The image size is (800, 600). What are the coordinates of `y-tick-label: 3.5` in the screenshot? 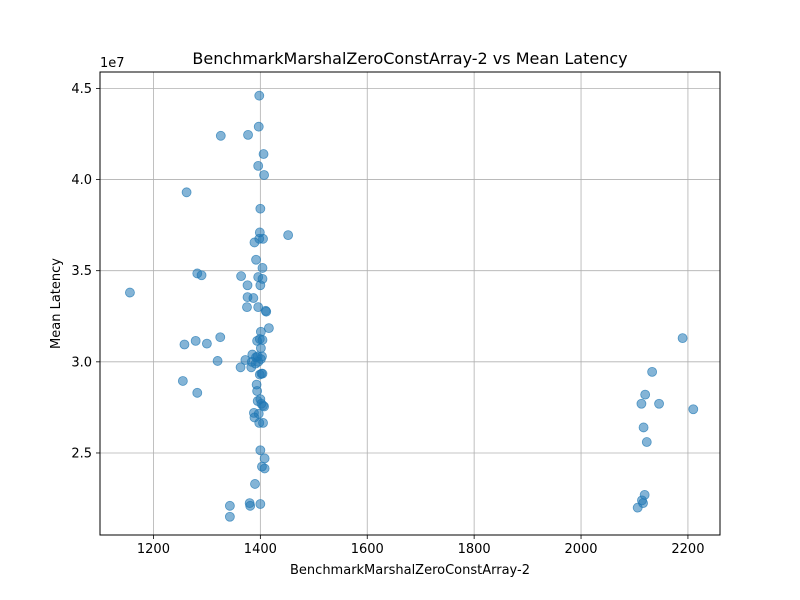 It's located at (81, 271).